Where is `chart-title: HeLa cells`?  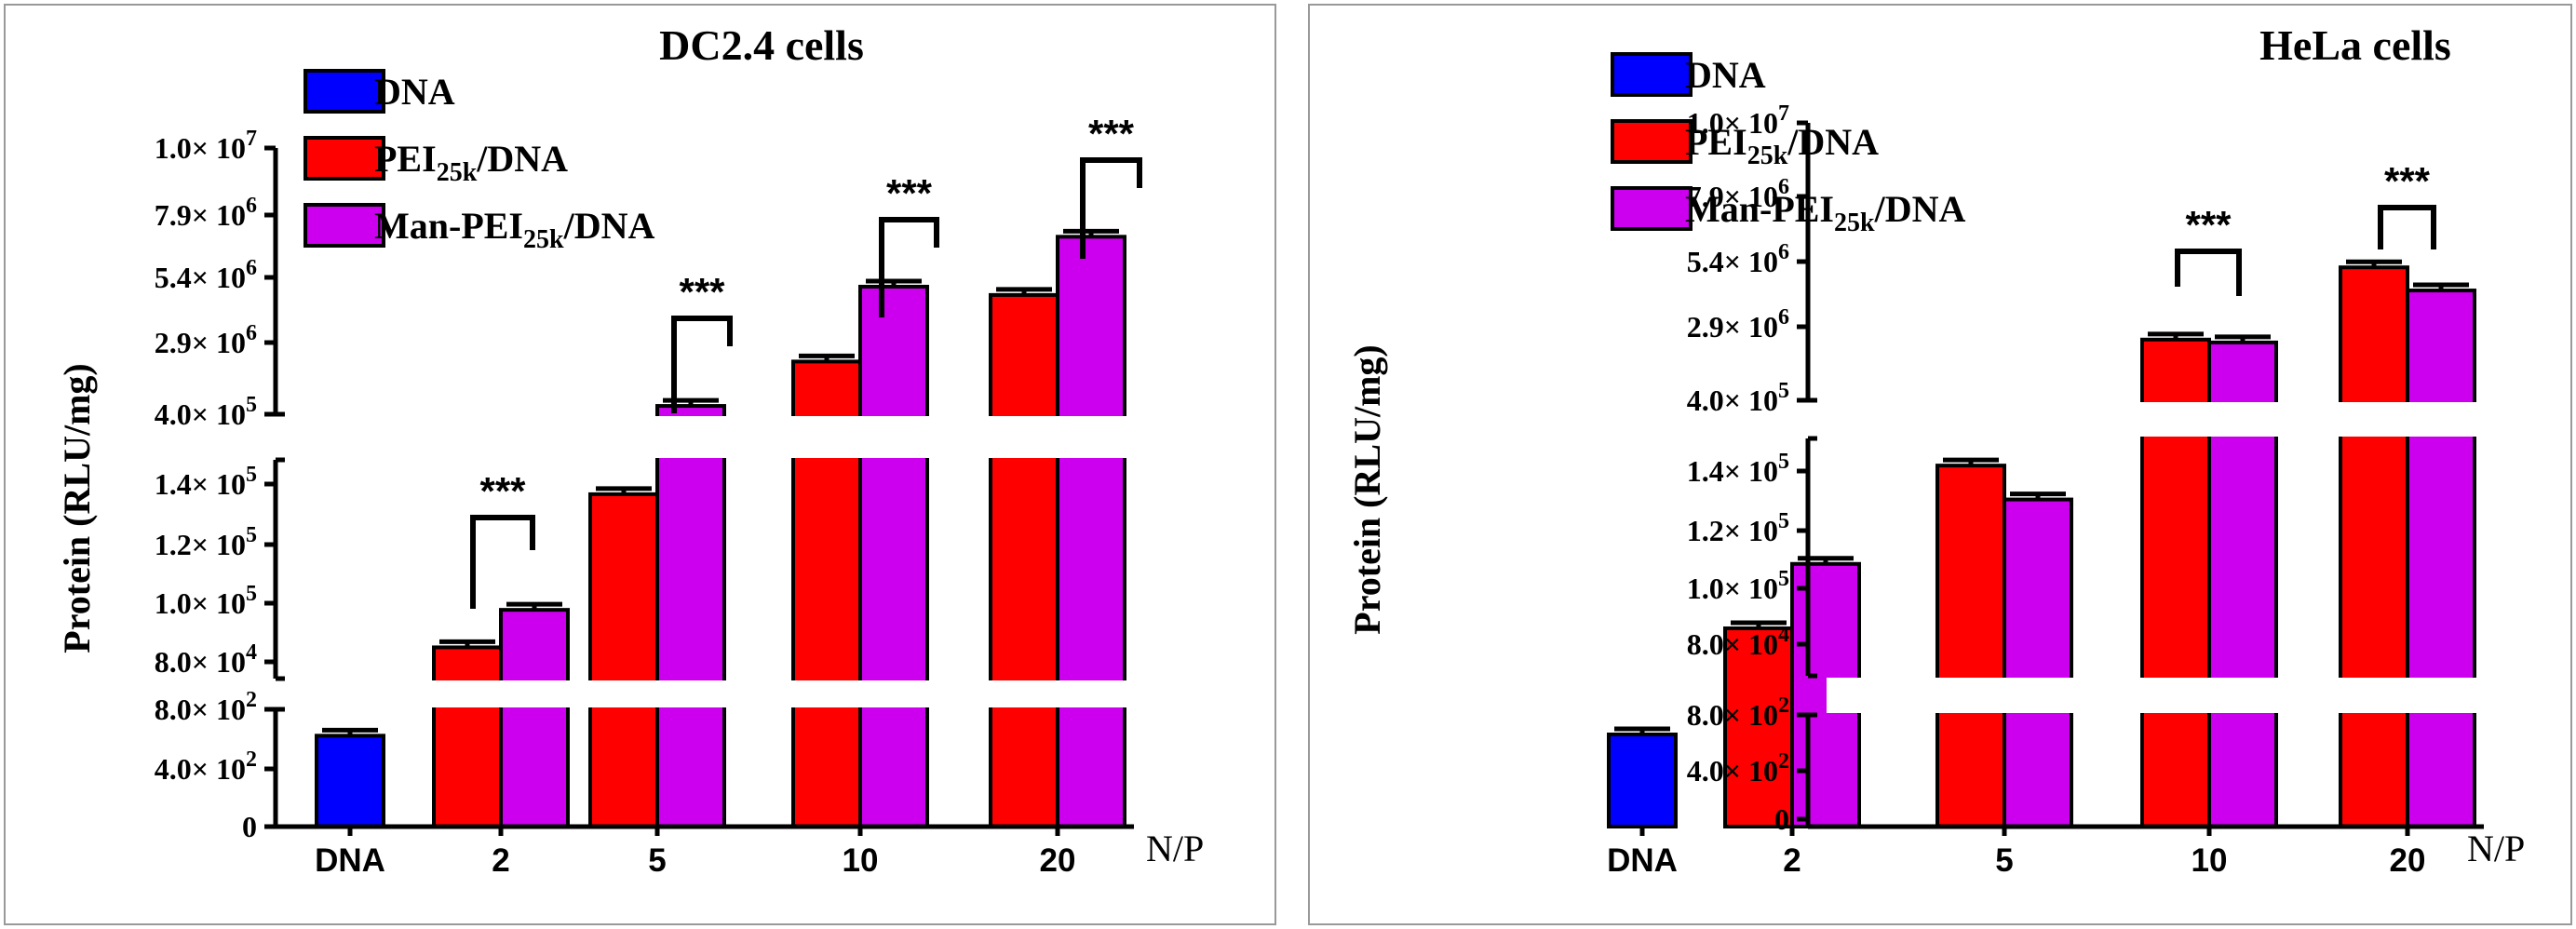
chart-title: HeLa cells is located at coordinates (2355, 45).